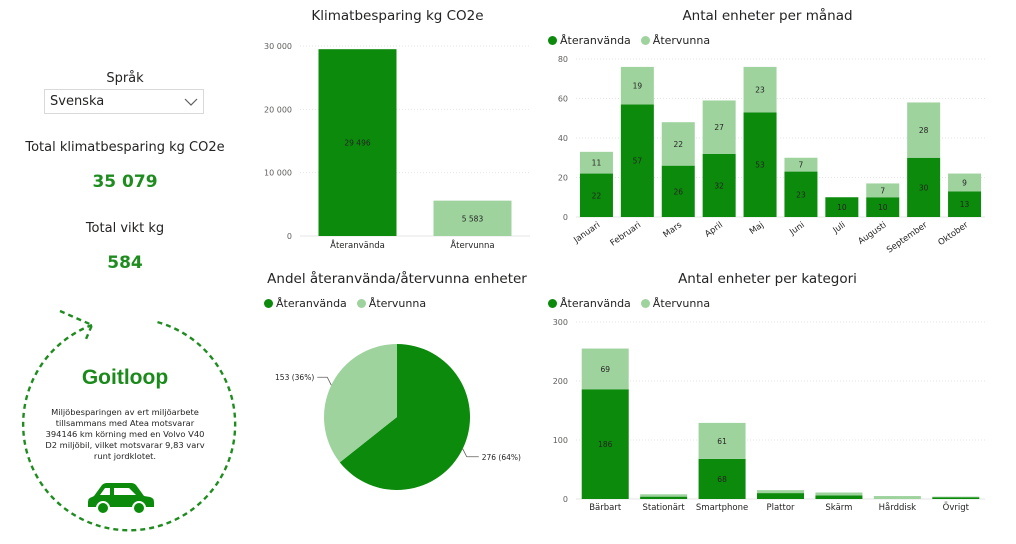 The image size is (1016, 544). Describe the element at coordinates (632, 303) in the screenshot. I see `legend-kategori: Återanvända Återvunna` at that location.